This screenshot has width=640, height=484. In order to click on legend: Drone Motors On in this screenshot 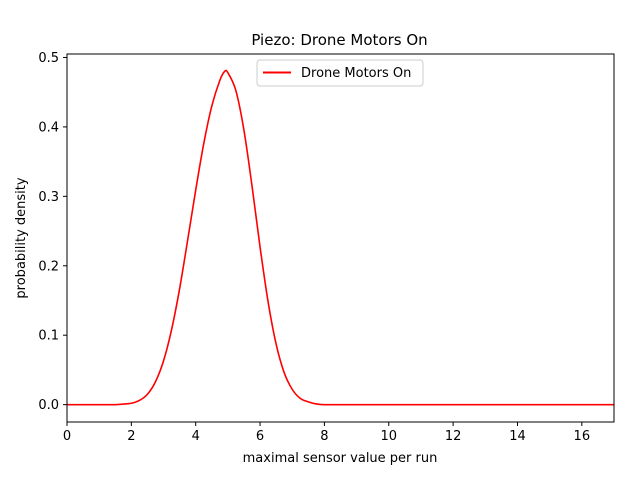, I will do `click(340, 73)`.